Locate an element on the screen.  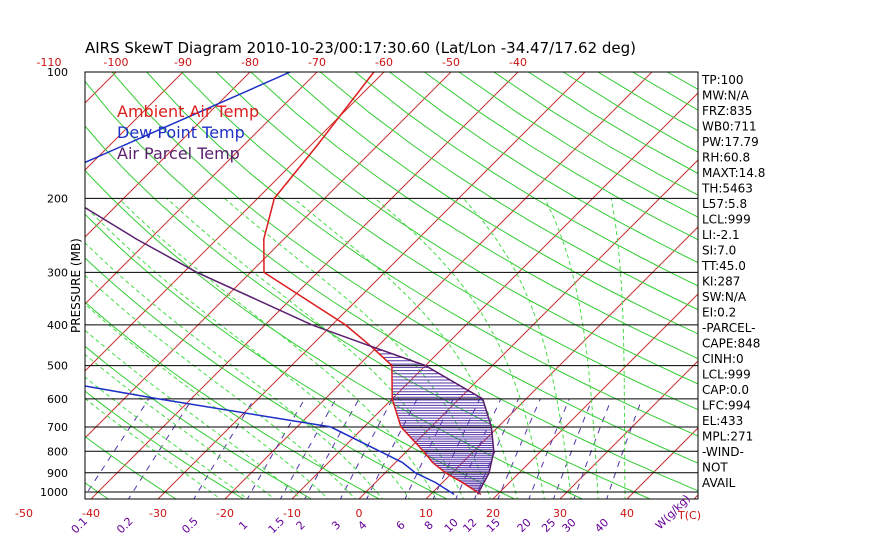
pressure-tick-label: 200 is located at coordinates (57, 198).